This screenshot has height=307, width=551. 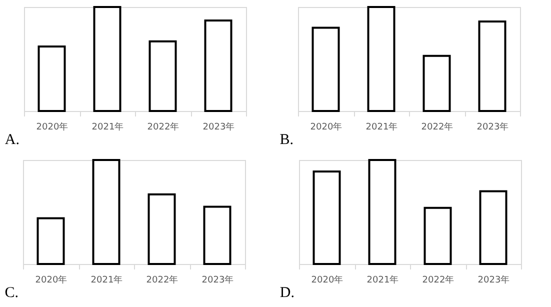 What do you see at coordinates (11, 293) in the screenshot?
I see `text: C.` at bounding box center [11, 293].